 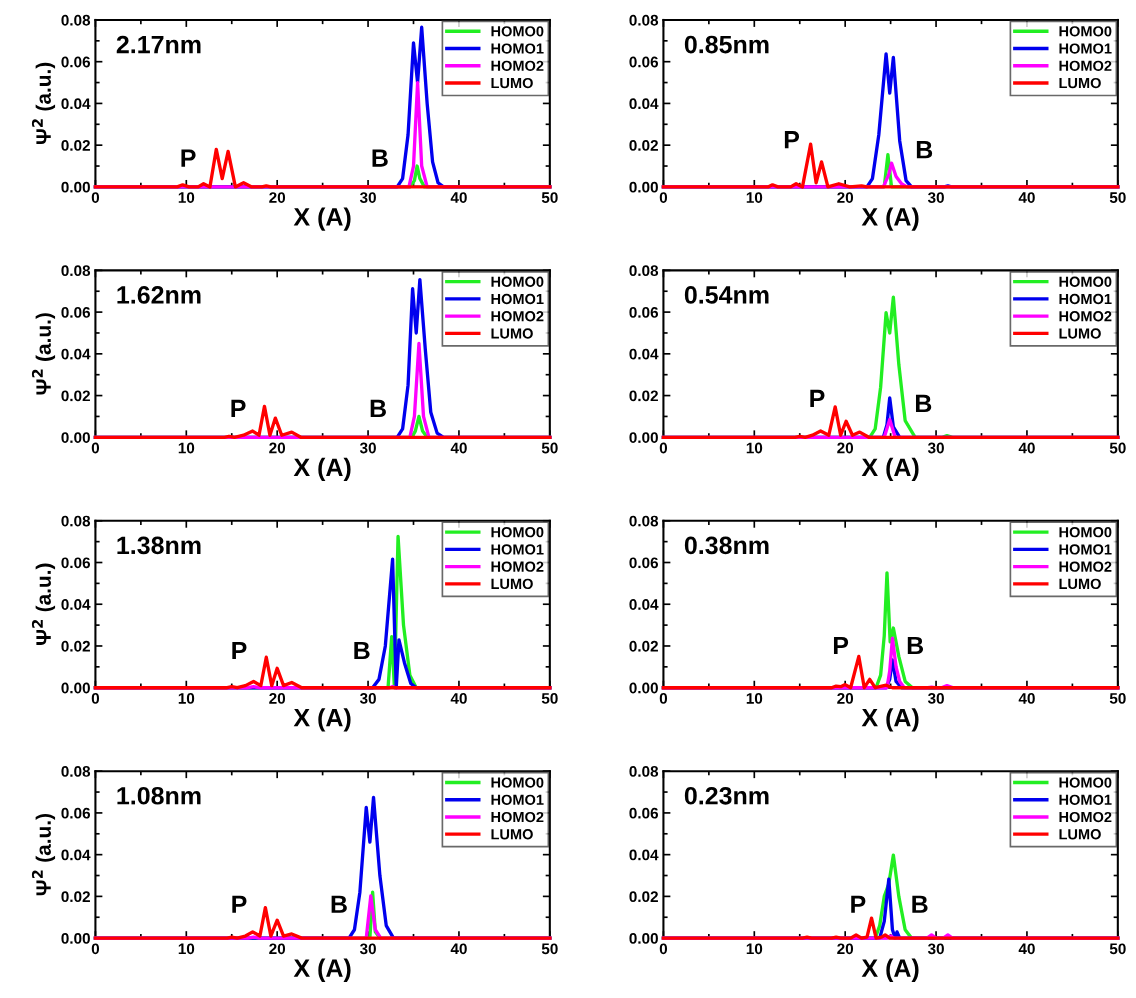 What do you see at coordinates (726, 795) in the screenshot?
I see `annotation: 0.23nm` at bounding box center [726, 795].